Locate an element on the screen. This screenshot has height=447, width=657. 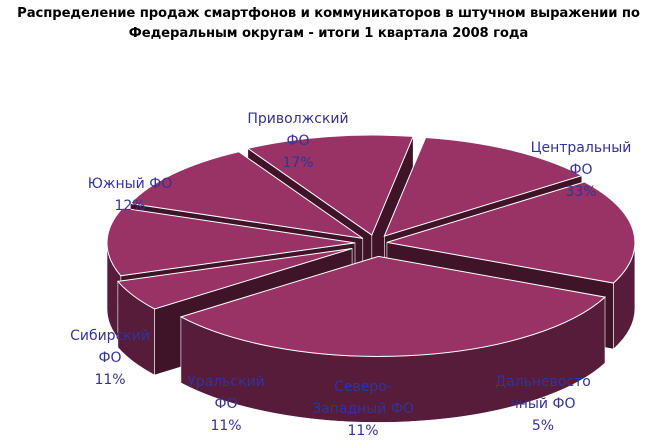
slice-label-line: чный ФО is located at coordinates (542, 404).